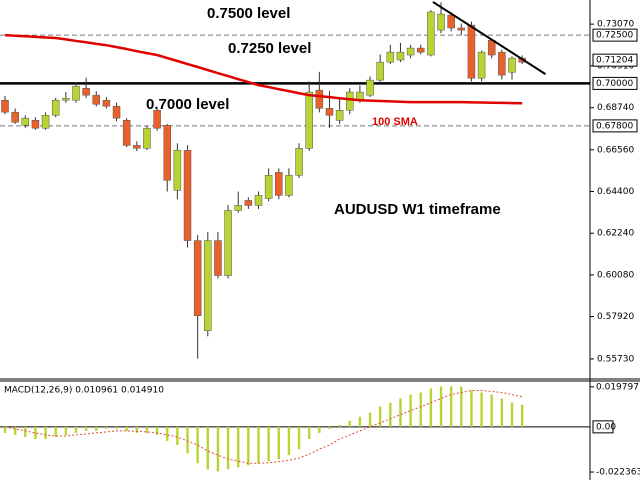 The image size is (640, 480). Describe the element at coordinates (248, 13) in the screenshot. I see `annotation: 0.7500 level` at that location.